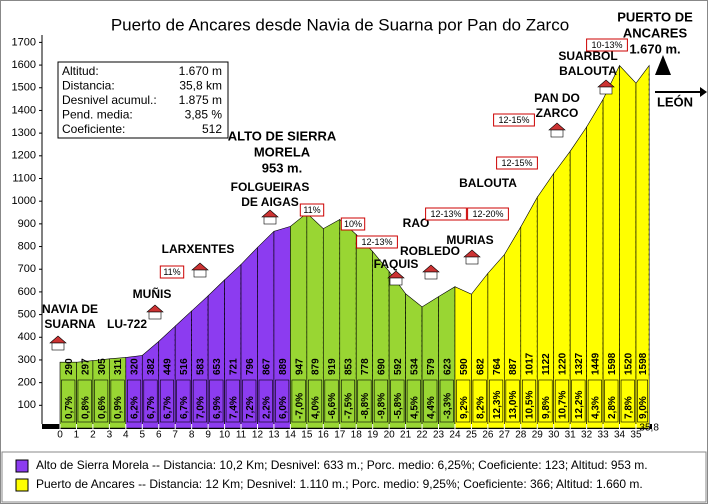 Image resolution: width=708 pixels, height=504 pixels. Describe the element at coordinates (27, 383) in the screenshot. I see `y-tick-label: 200` at that location.